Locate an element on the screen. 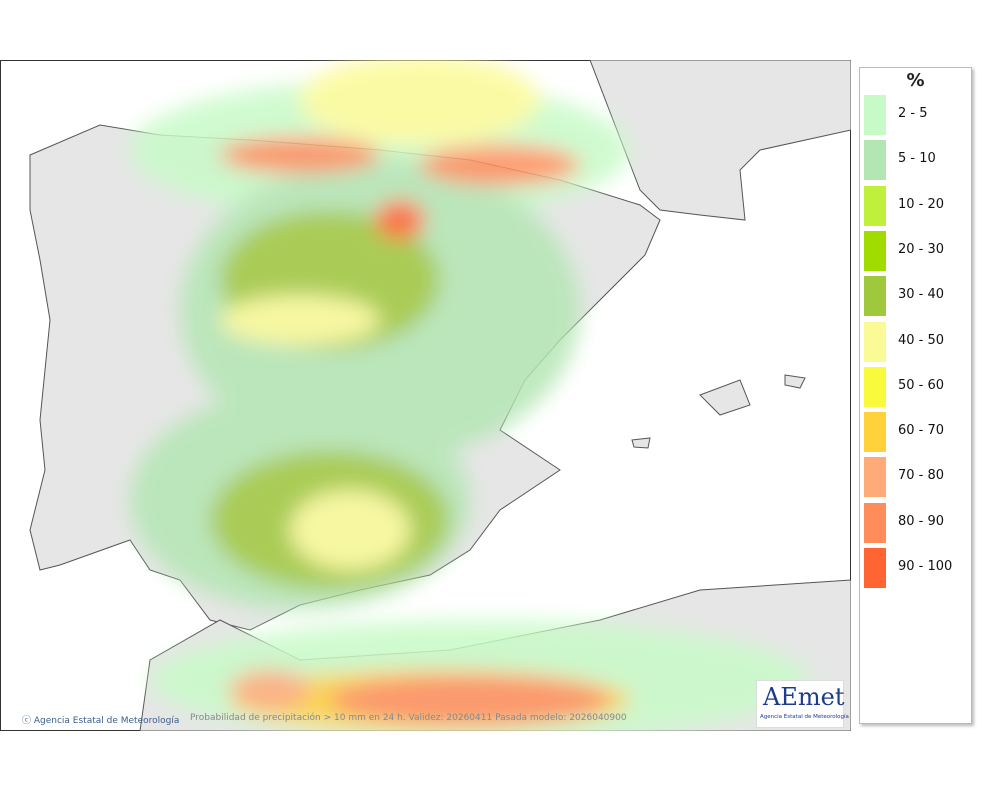 This screenshot has width=1000, height=790. credit-text: Agencia Estatal de Meteorología is located at coordinates (106, 721).